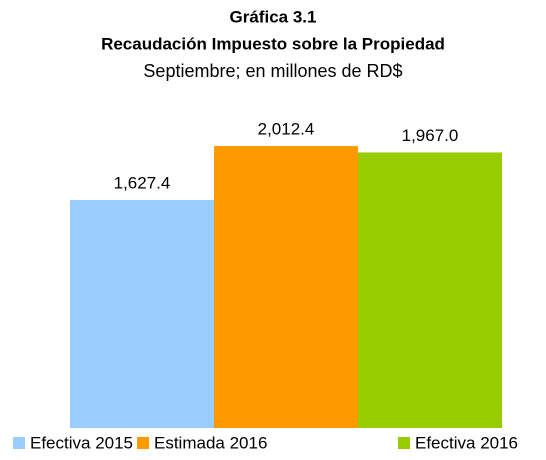 This screenshot has width=546, height=460. What do you see at coordinates (430, 135) in the screenshot?
I see `value-label: 1,967.0` at bounding box center [430, 135].